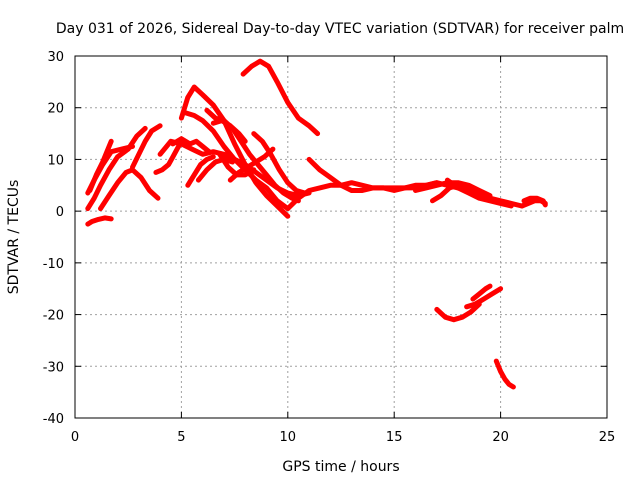 This screenshot has height=480, width=640. Describe the element at coordinates (75, 437) in the screenshot. I see `x-tick-label: 0` at that location.